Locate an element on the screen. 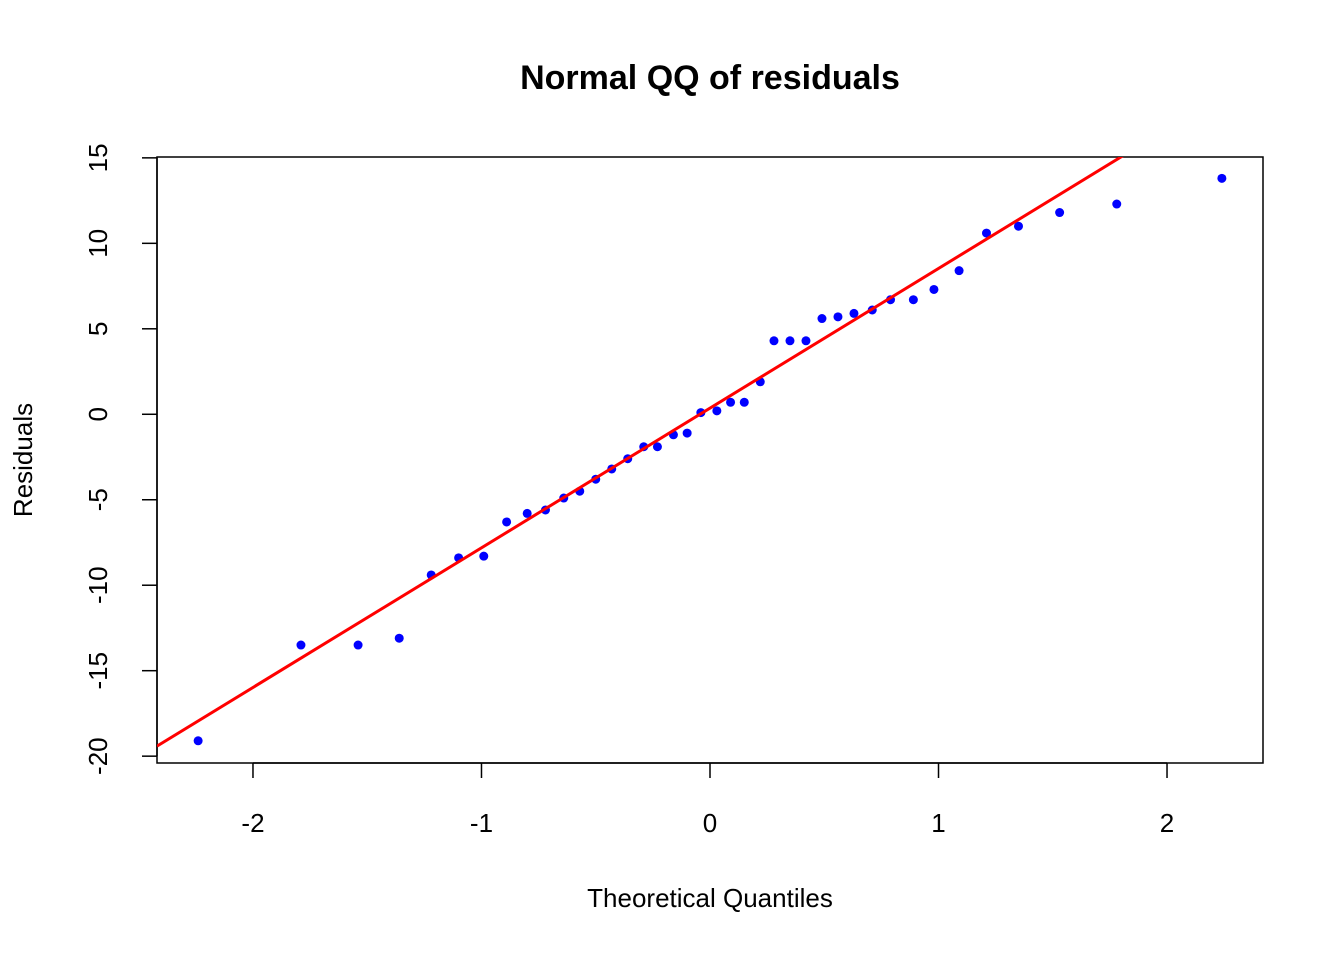 Image resolution: width=1344 pixels, height=960 pixels. x-tick-label: -2 is located at coordinates (252, 823).